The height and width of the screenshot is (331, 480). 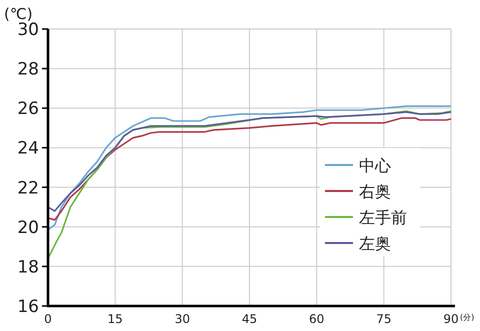 What do you see at coordinates (467, 317) in the screenshot?
I see `x-axis-title: (分)` at bounding box center [467, 317].